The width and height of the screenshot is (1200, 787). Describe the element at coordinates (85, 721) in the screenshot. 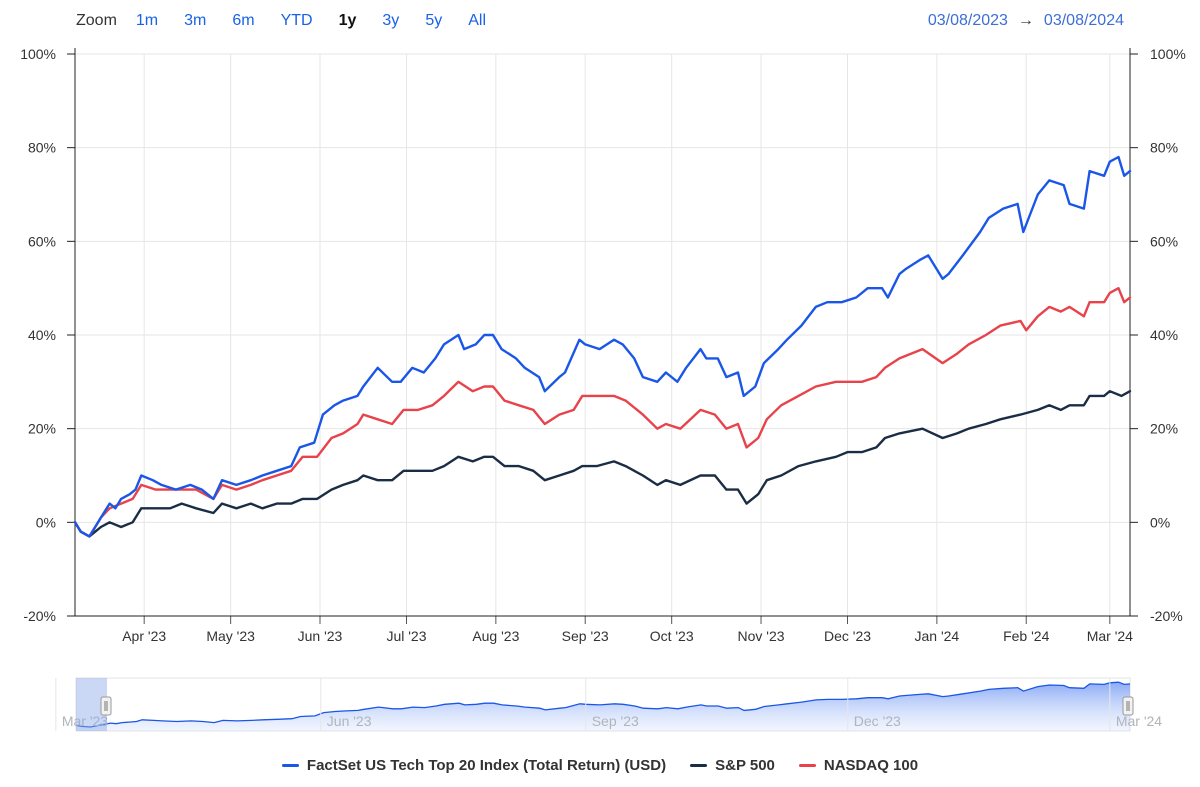

I see `navigator-label: Mar '23` at that location.